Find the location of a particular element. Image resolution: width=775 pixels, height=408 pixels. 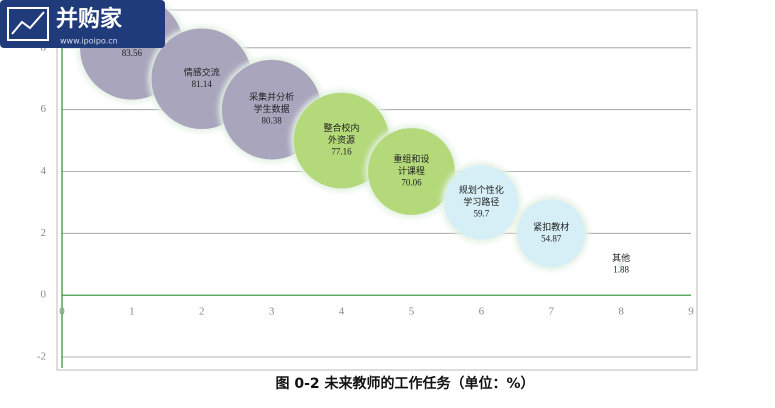

x-tick-label: 9 is located at coordinates (691, 312).